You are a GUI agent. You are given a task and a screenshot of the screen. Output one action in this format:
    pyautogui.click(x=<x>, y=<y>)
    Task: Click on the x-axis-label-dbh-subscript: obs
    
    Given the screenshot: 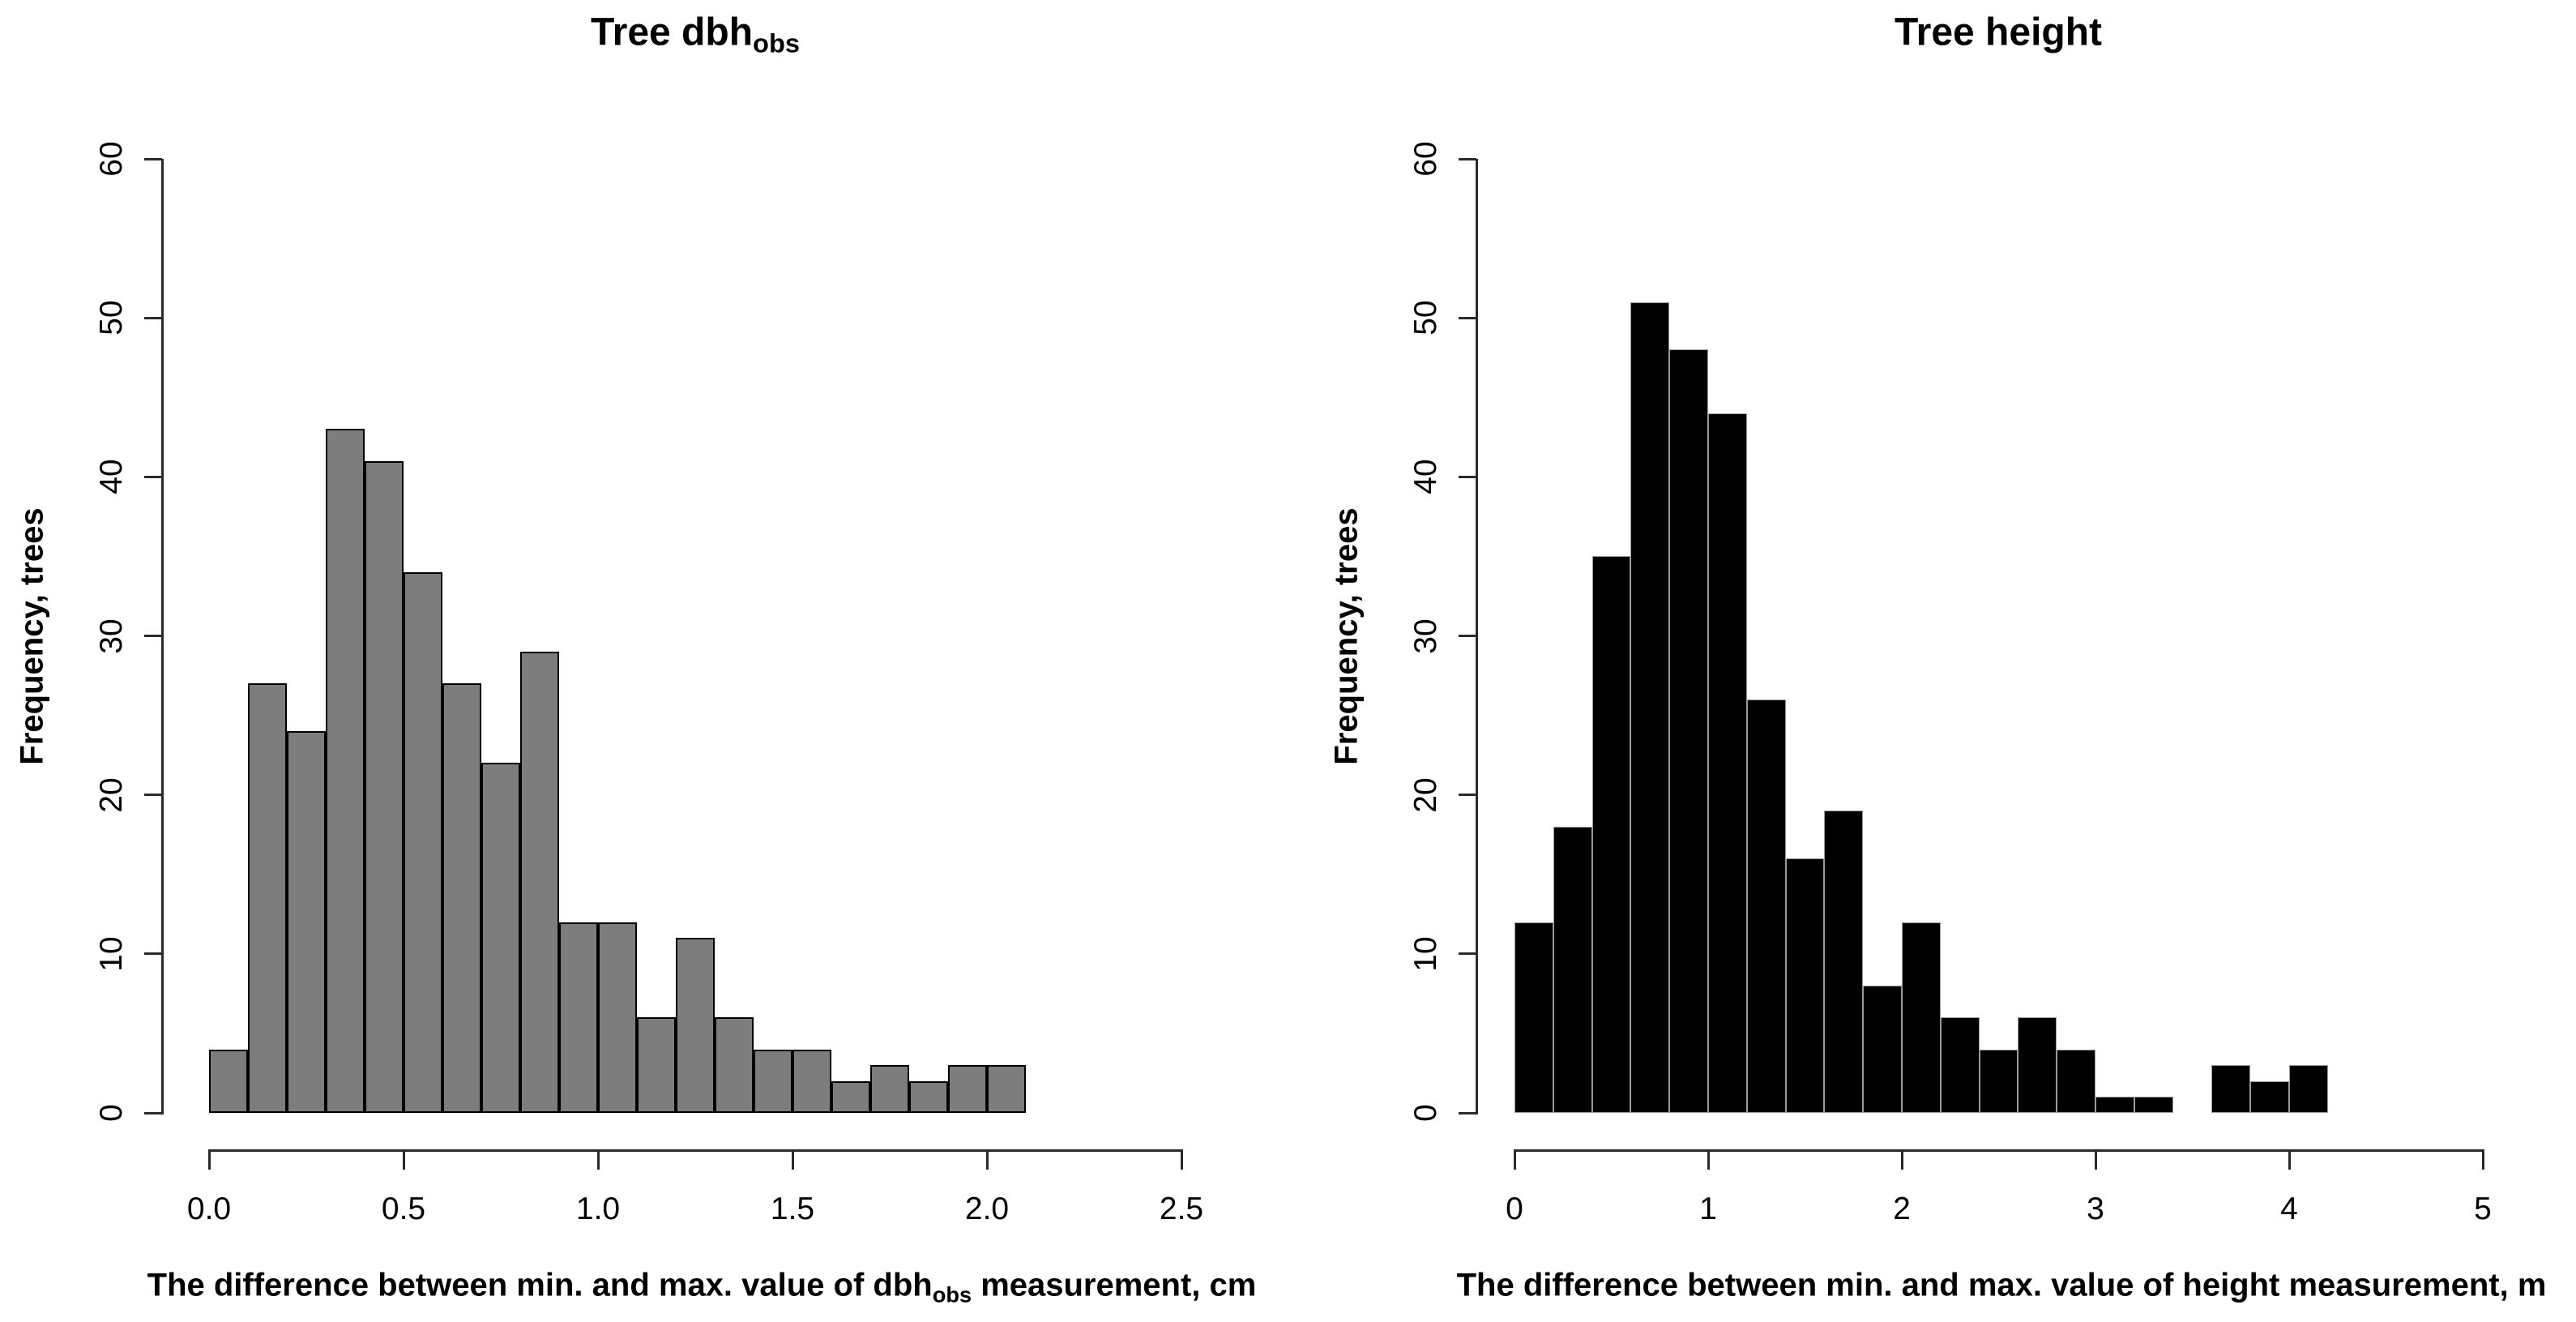 What is the action you would take?
    pyautogui.click(x=952, y=1294)
    